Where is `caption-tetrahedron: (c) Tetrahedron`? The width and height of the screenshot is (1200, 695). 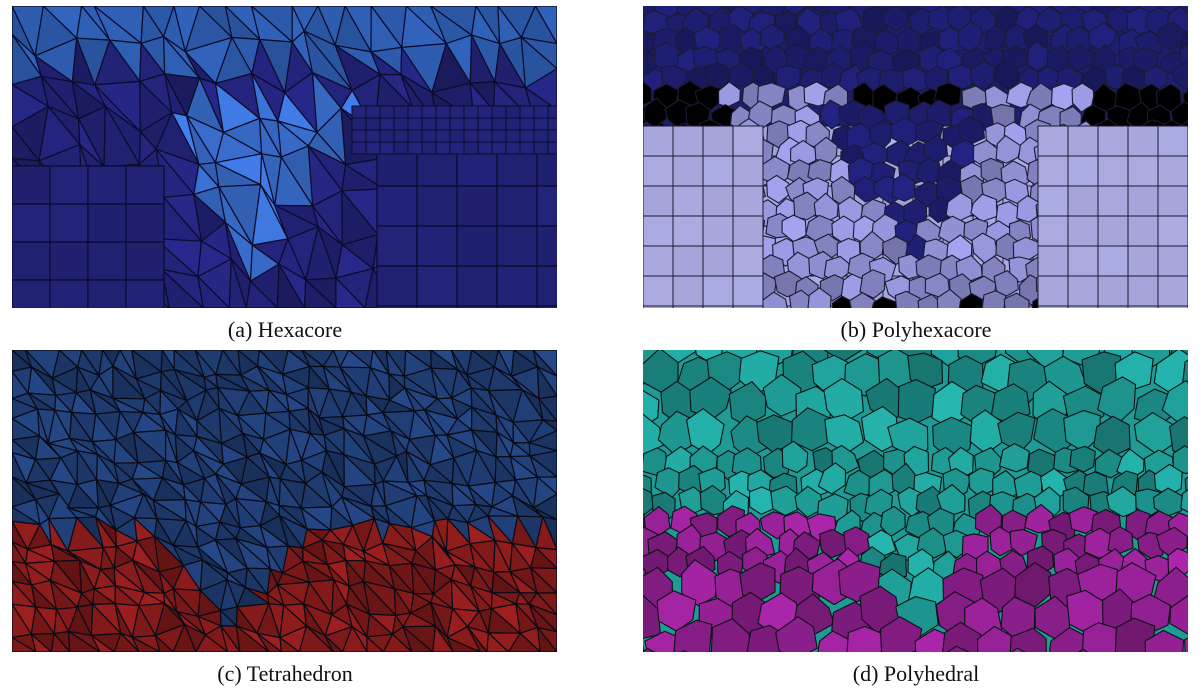
caption-tetrahedron: (c) Tetrahedron is located at coordinates (285, 673).